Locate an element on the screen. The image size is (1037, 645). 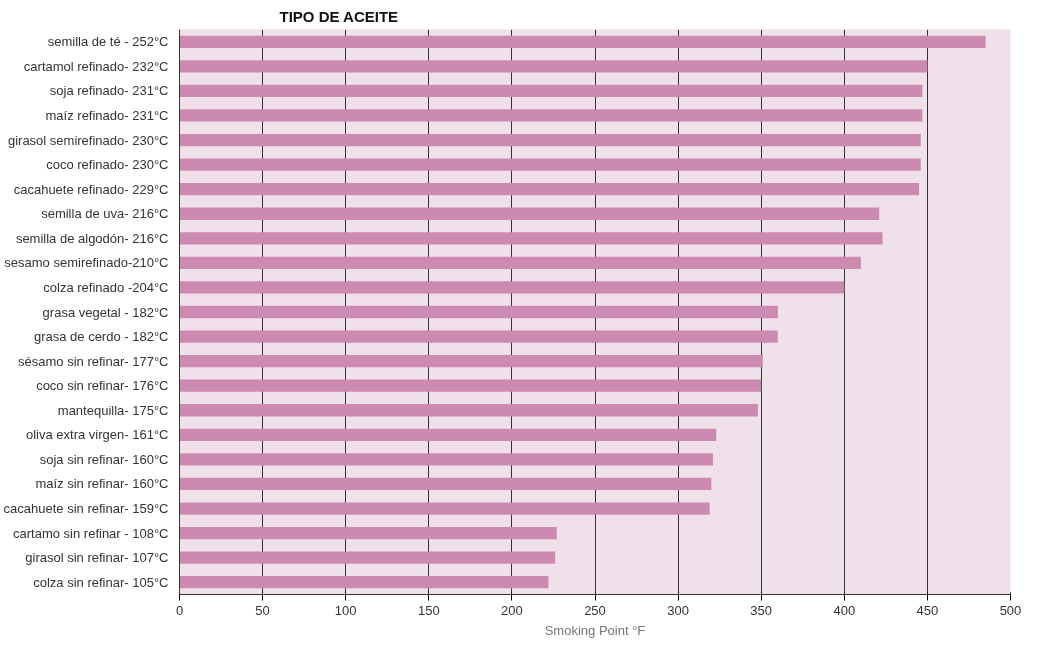
x-tick-label: 350 is located at coordinates (761, 610).